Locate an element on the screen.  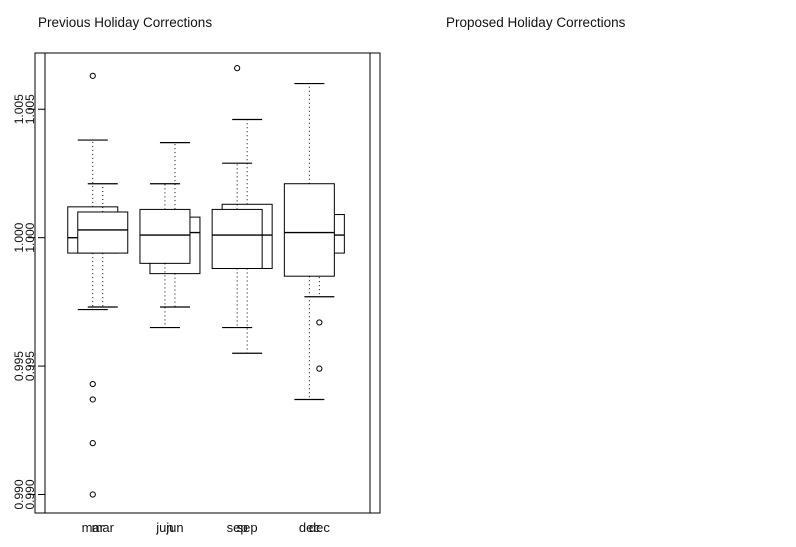
box-dec is located at coordinates (309, 241).